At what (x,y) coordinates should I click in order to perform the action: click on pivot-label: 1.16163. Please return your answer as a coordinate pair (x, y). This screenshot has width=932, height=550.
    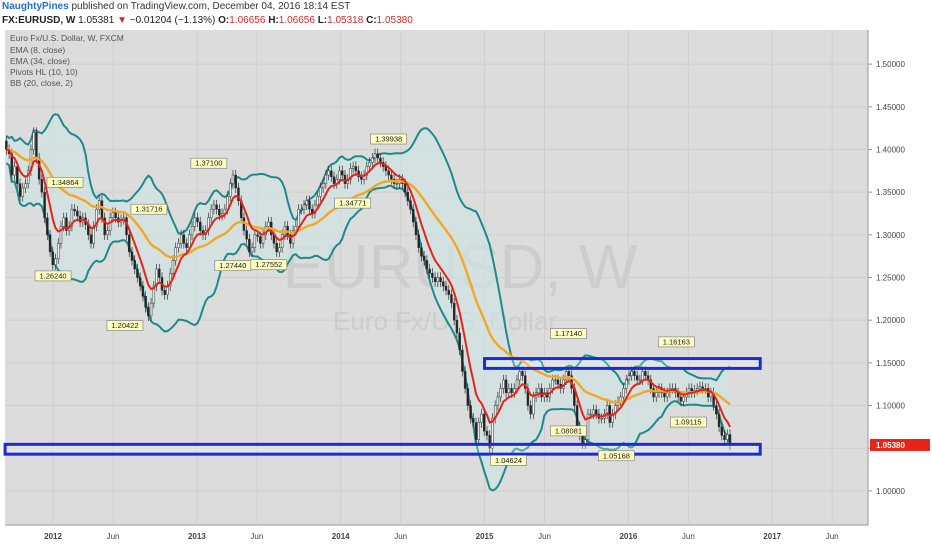
    Looking at the image, I should click on (676, 341).